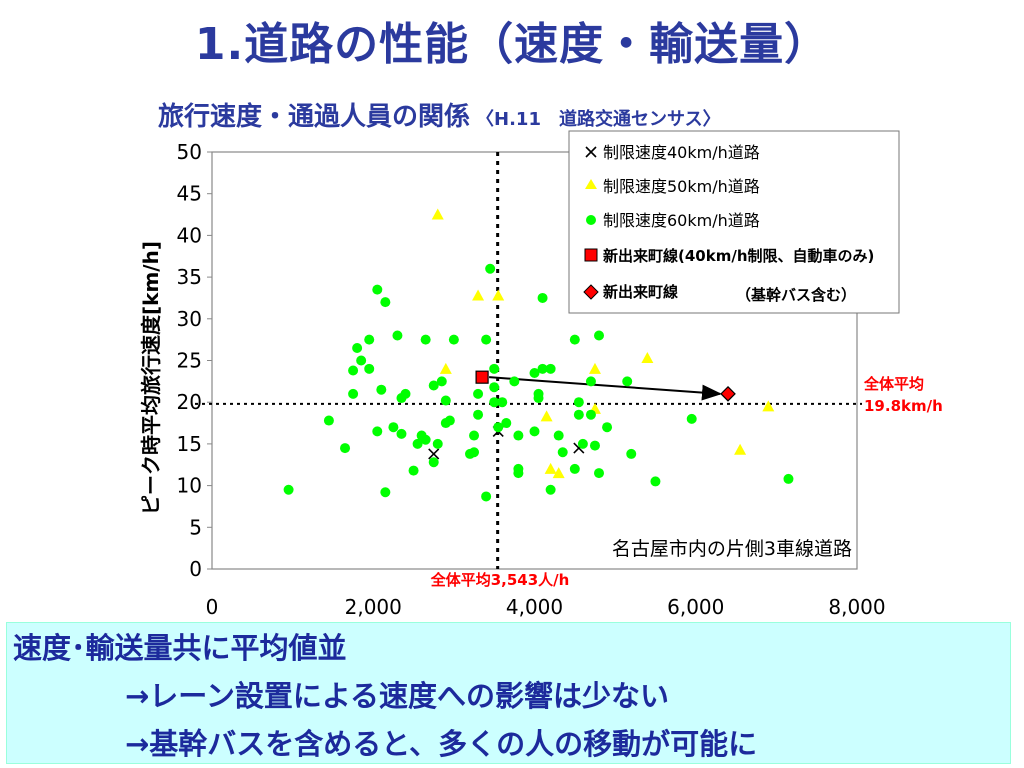  I want to click on legend-square-marker, so click(591, 255).